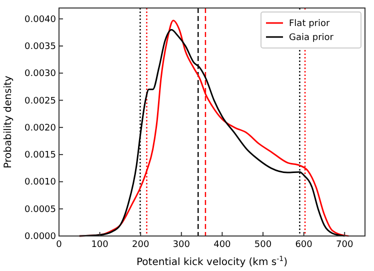 The width and height of the screenshot is (374, 271). What do you see at coordinates (40, 209) in the screenshot?
I see `y-tick-label: 0.0005` at bounding box center [40, 209].